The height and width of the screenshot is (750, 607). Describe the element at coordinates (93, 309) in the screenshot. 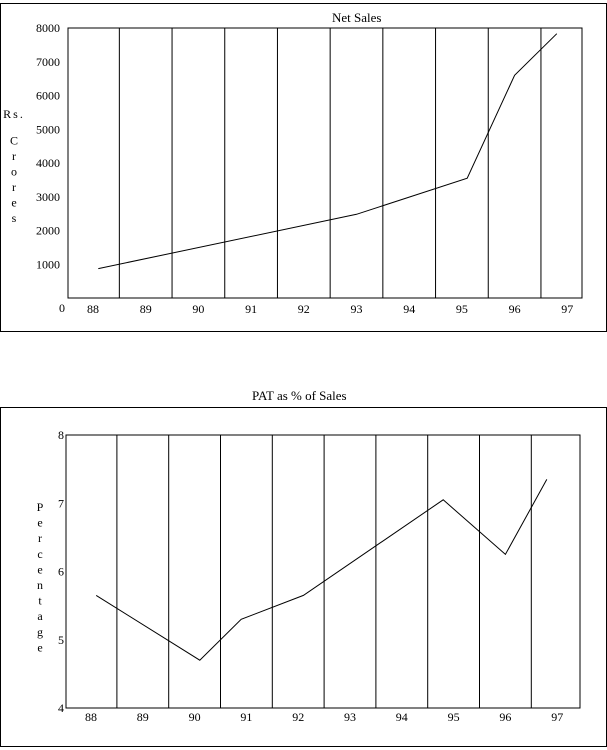

I see `c1-x-tick-label: 88` at that location.